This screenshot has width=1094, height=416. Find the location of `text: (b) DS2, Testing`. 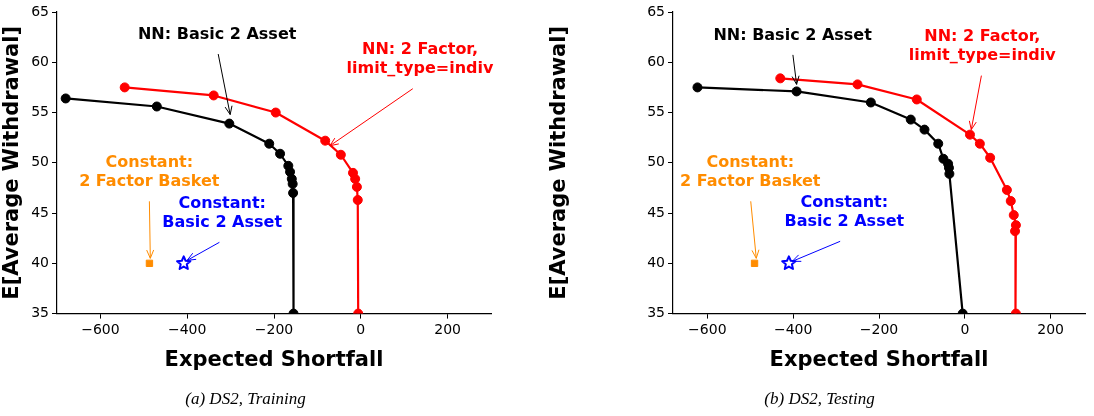

text: (b) DS2, Testing is located at coordinates (819, 399).